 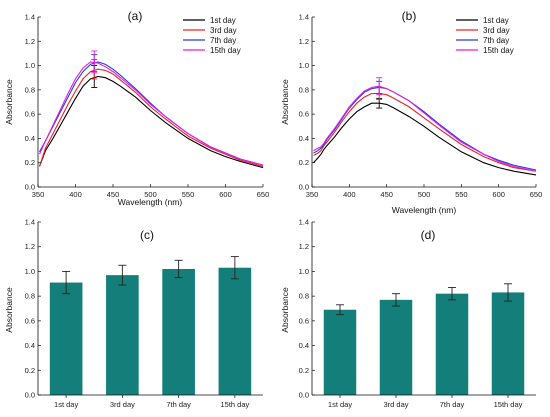 I want to click on panel-b-y-tick-label: 0.8, so click(x=304, y=89).